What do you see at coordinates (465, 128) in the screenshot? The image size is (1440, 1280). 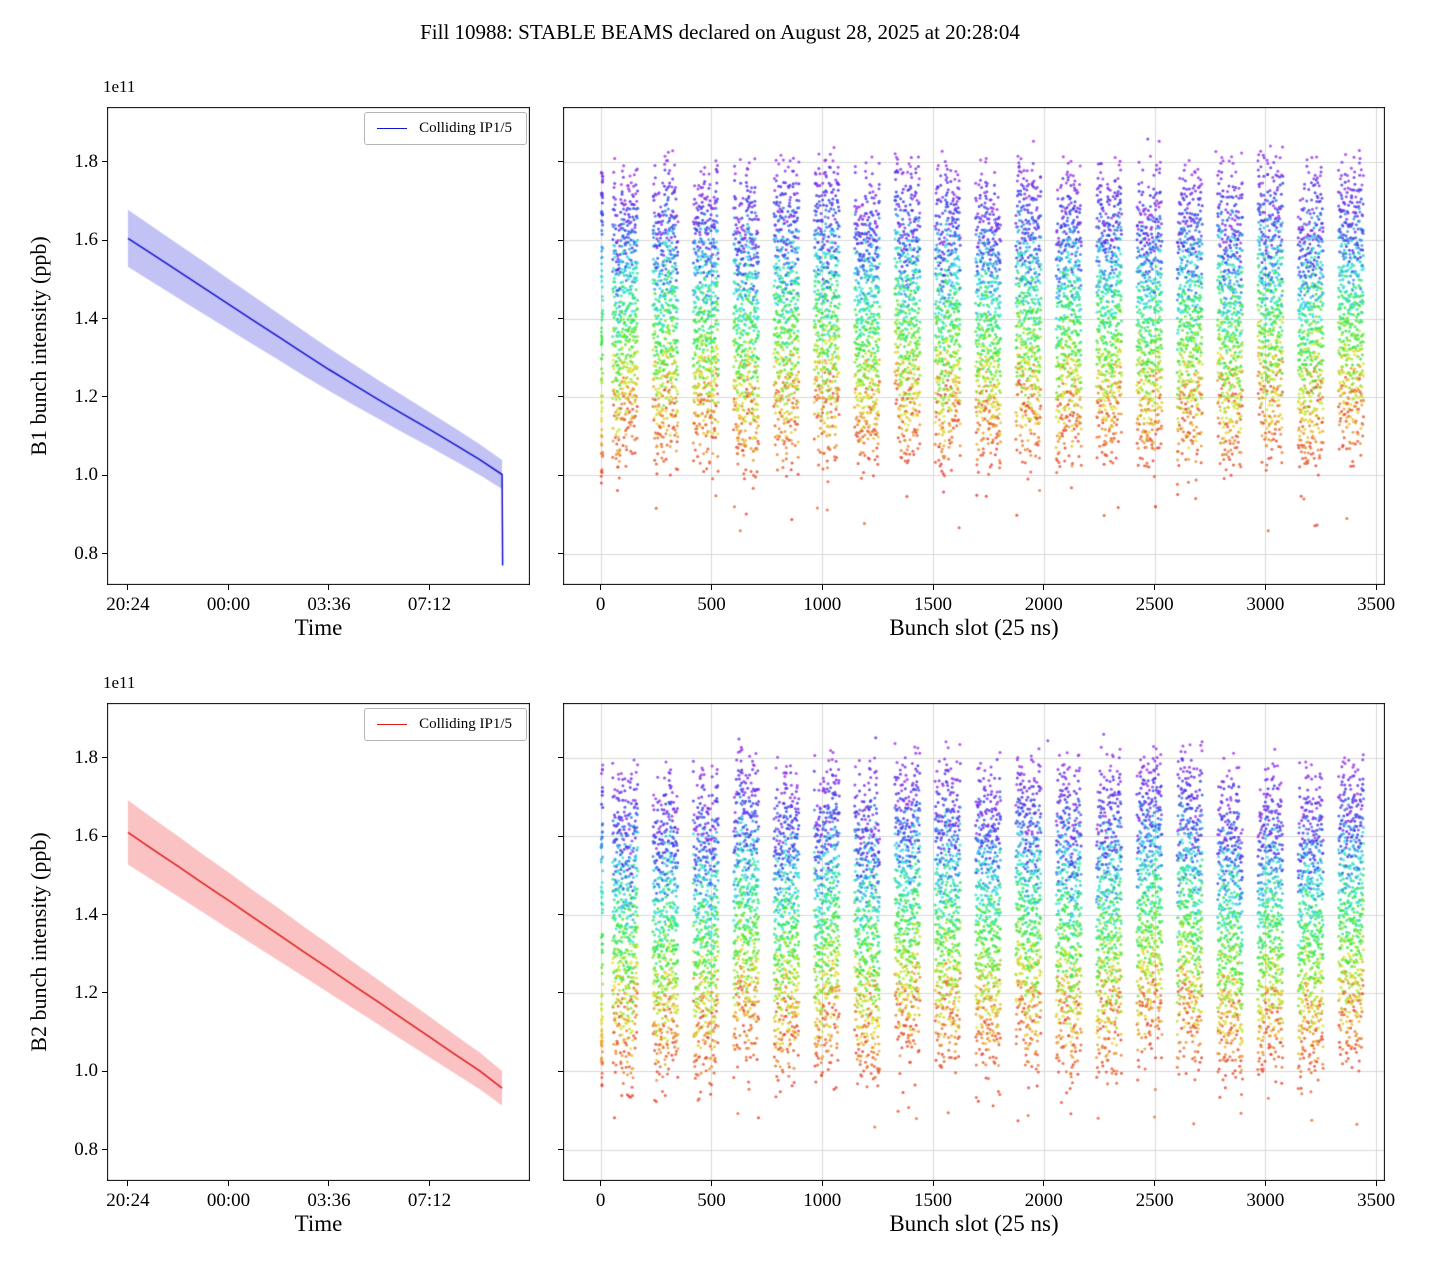 I see `legend-label-b1: Colliding IP1/5` at bounding box center [465, 128].